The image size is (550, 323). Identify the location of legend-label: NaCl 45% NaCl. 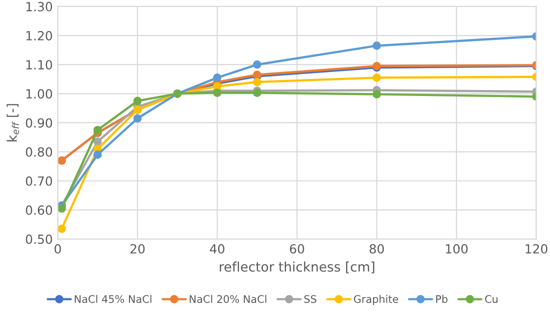
(113, 298).